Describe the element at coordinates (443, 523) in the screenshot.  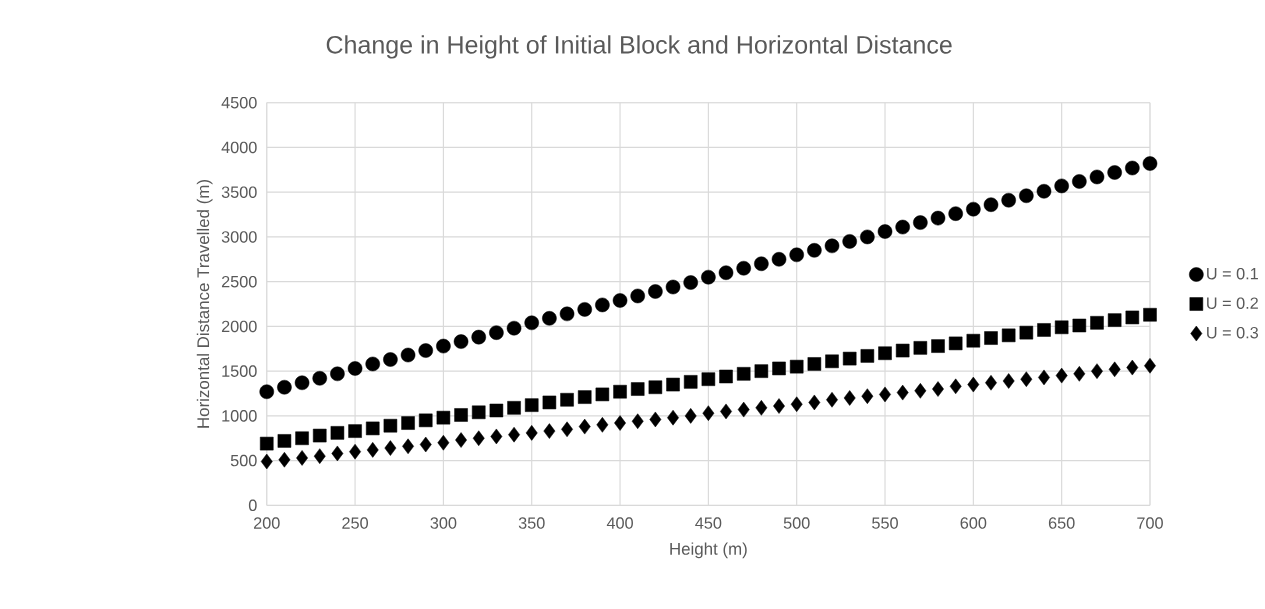
I see `x-tick-label: 300` at that location.